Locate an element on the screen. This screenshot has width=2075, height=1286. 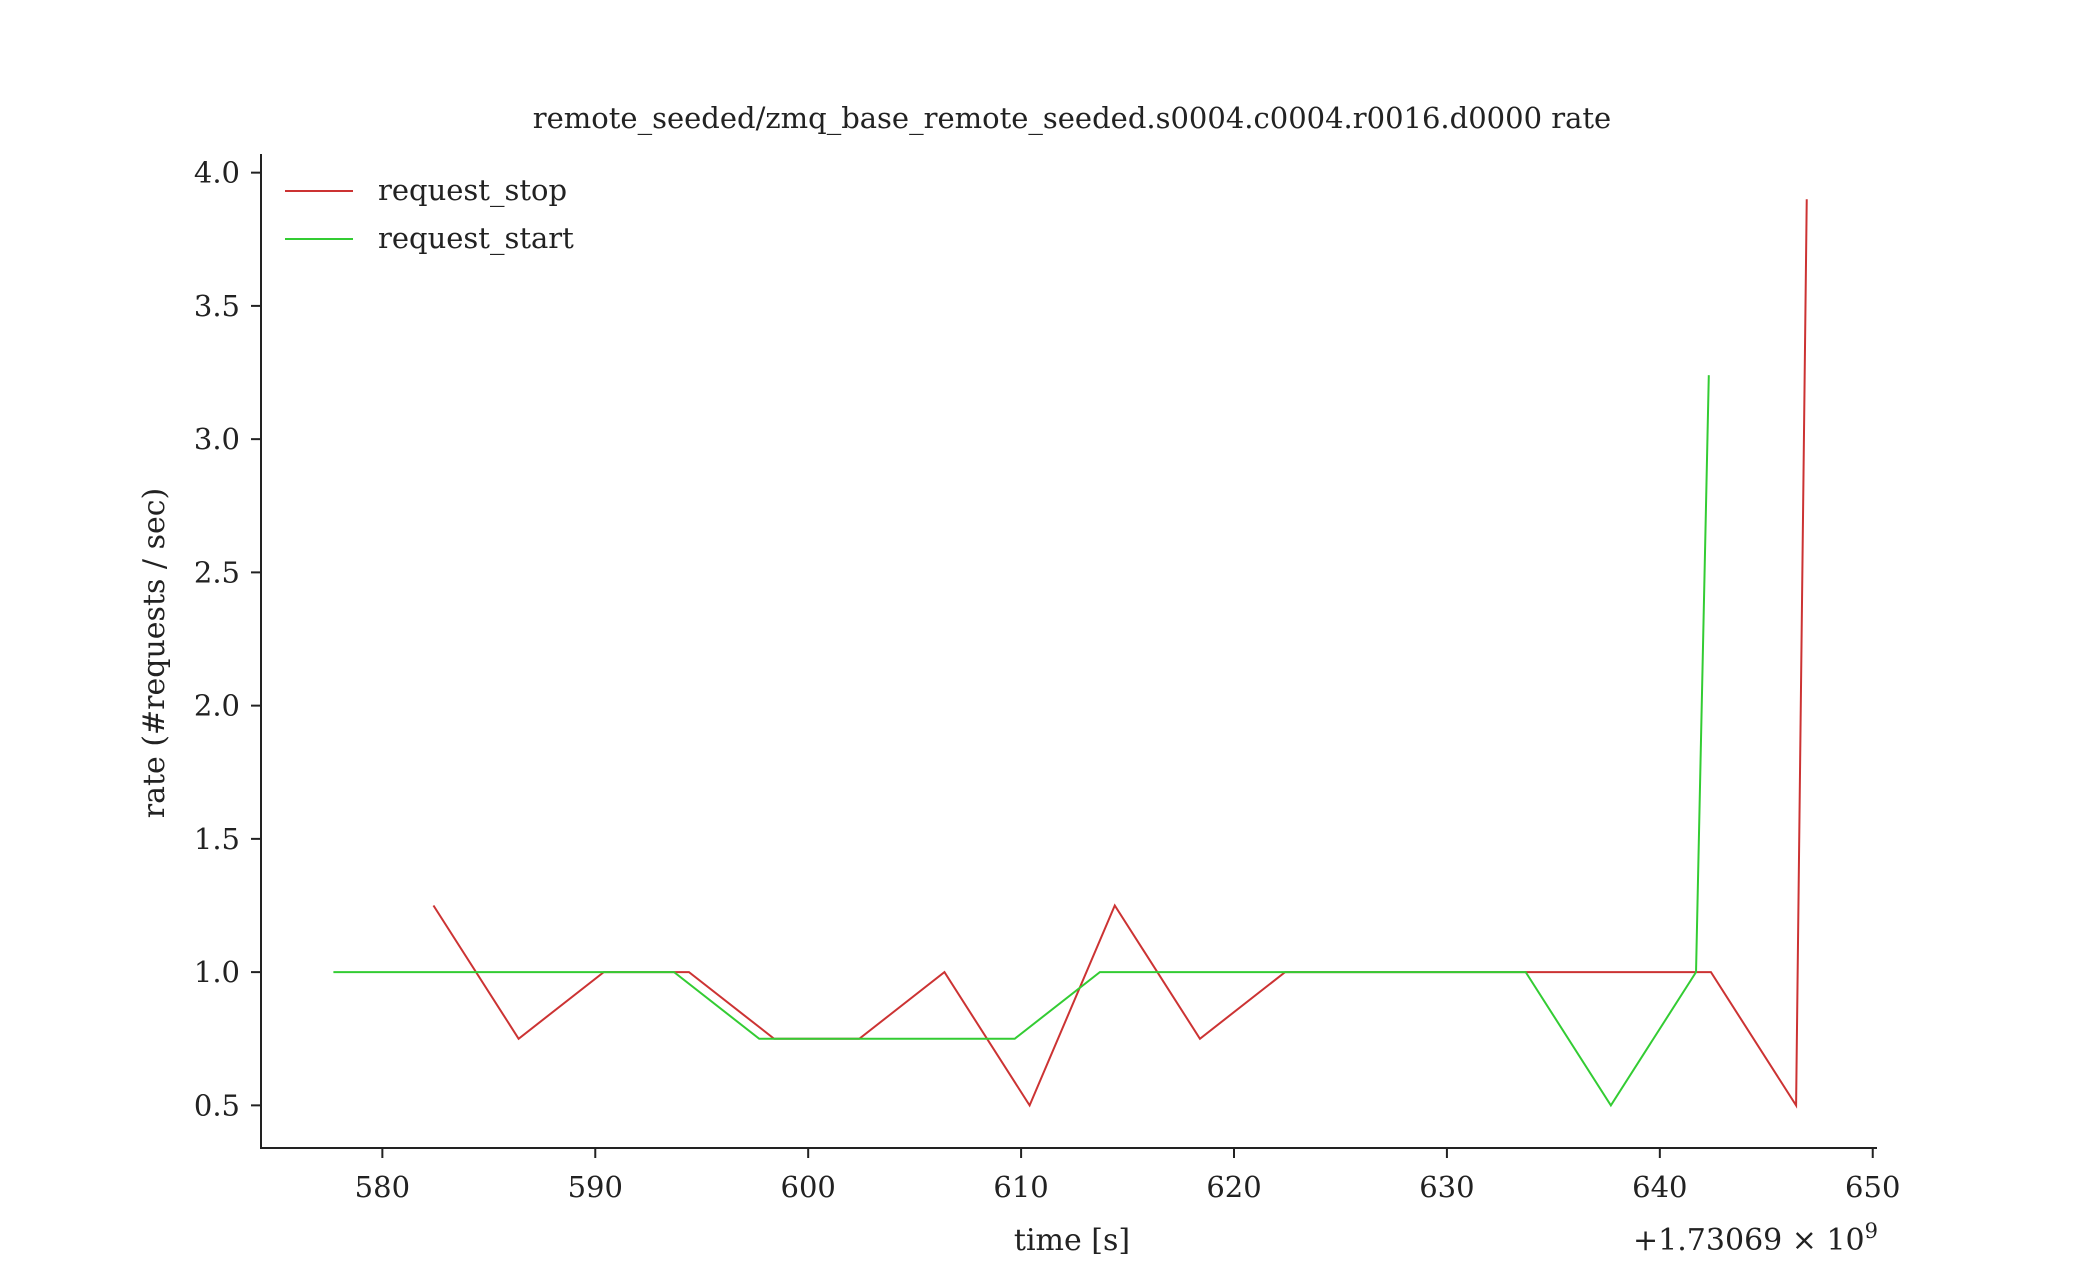
x-tick-label: 620 is located at coordinates (1233, 1187).